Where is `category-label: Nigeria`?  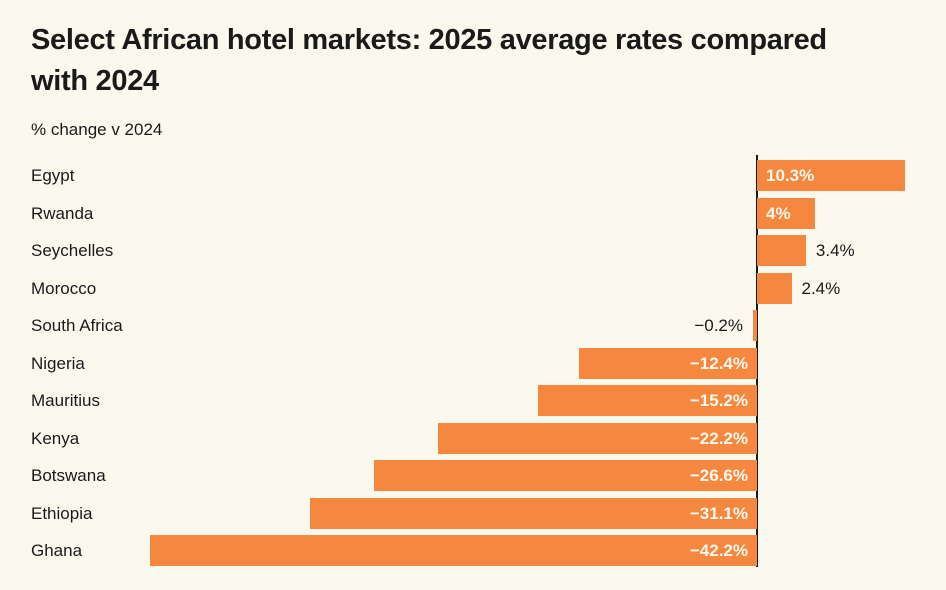
category-label: Nigeria is located at coordinates (58, 363).